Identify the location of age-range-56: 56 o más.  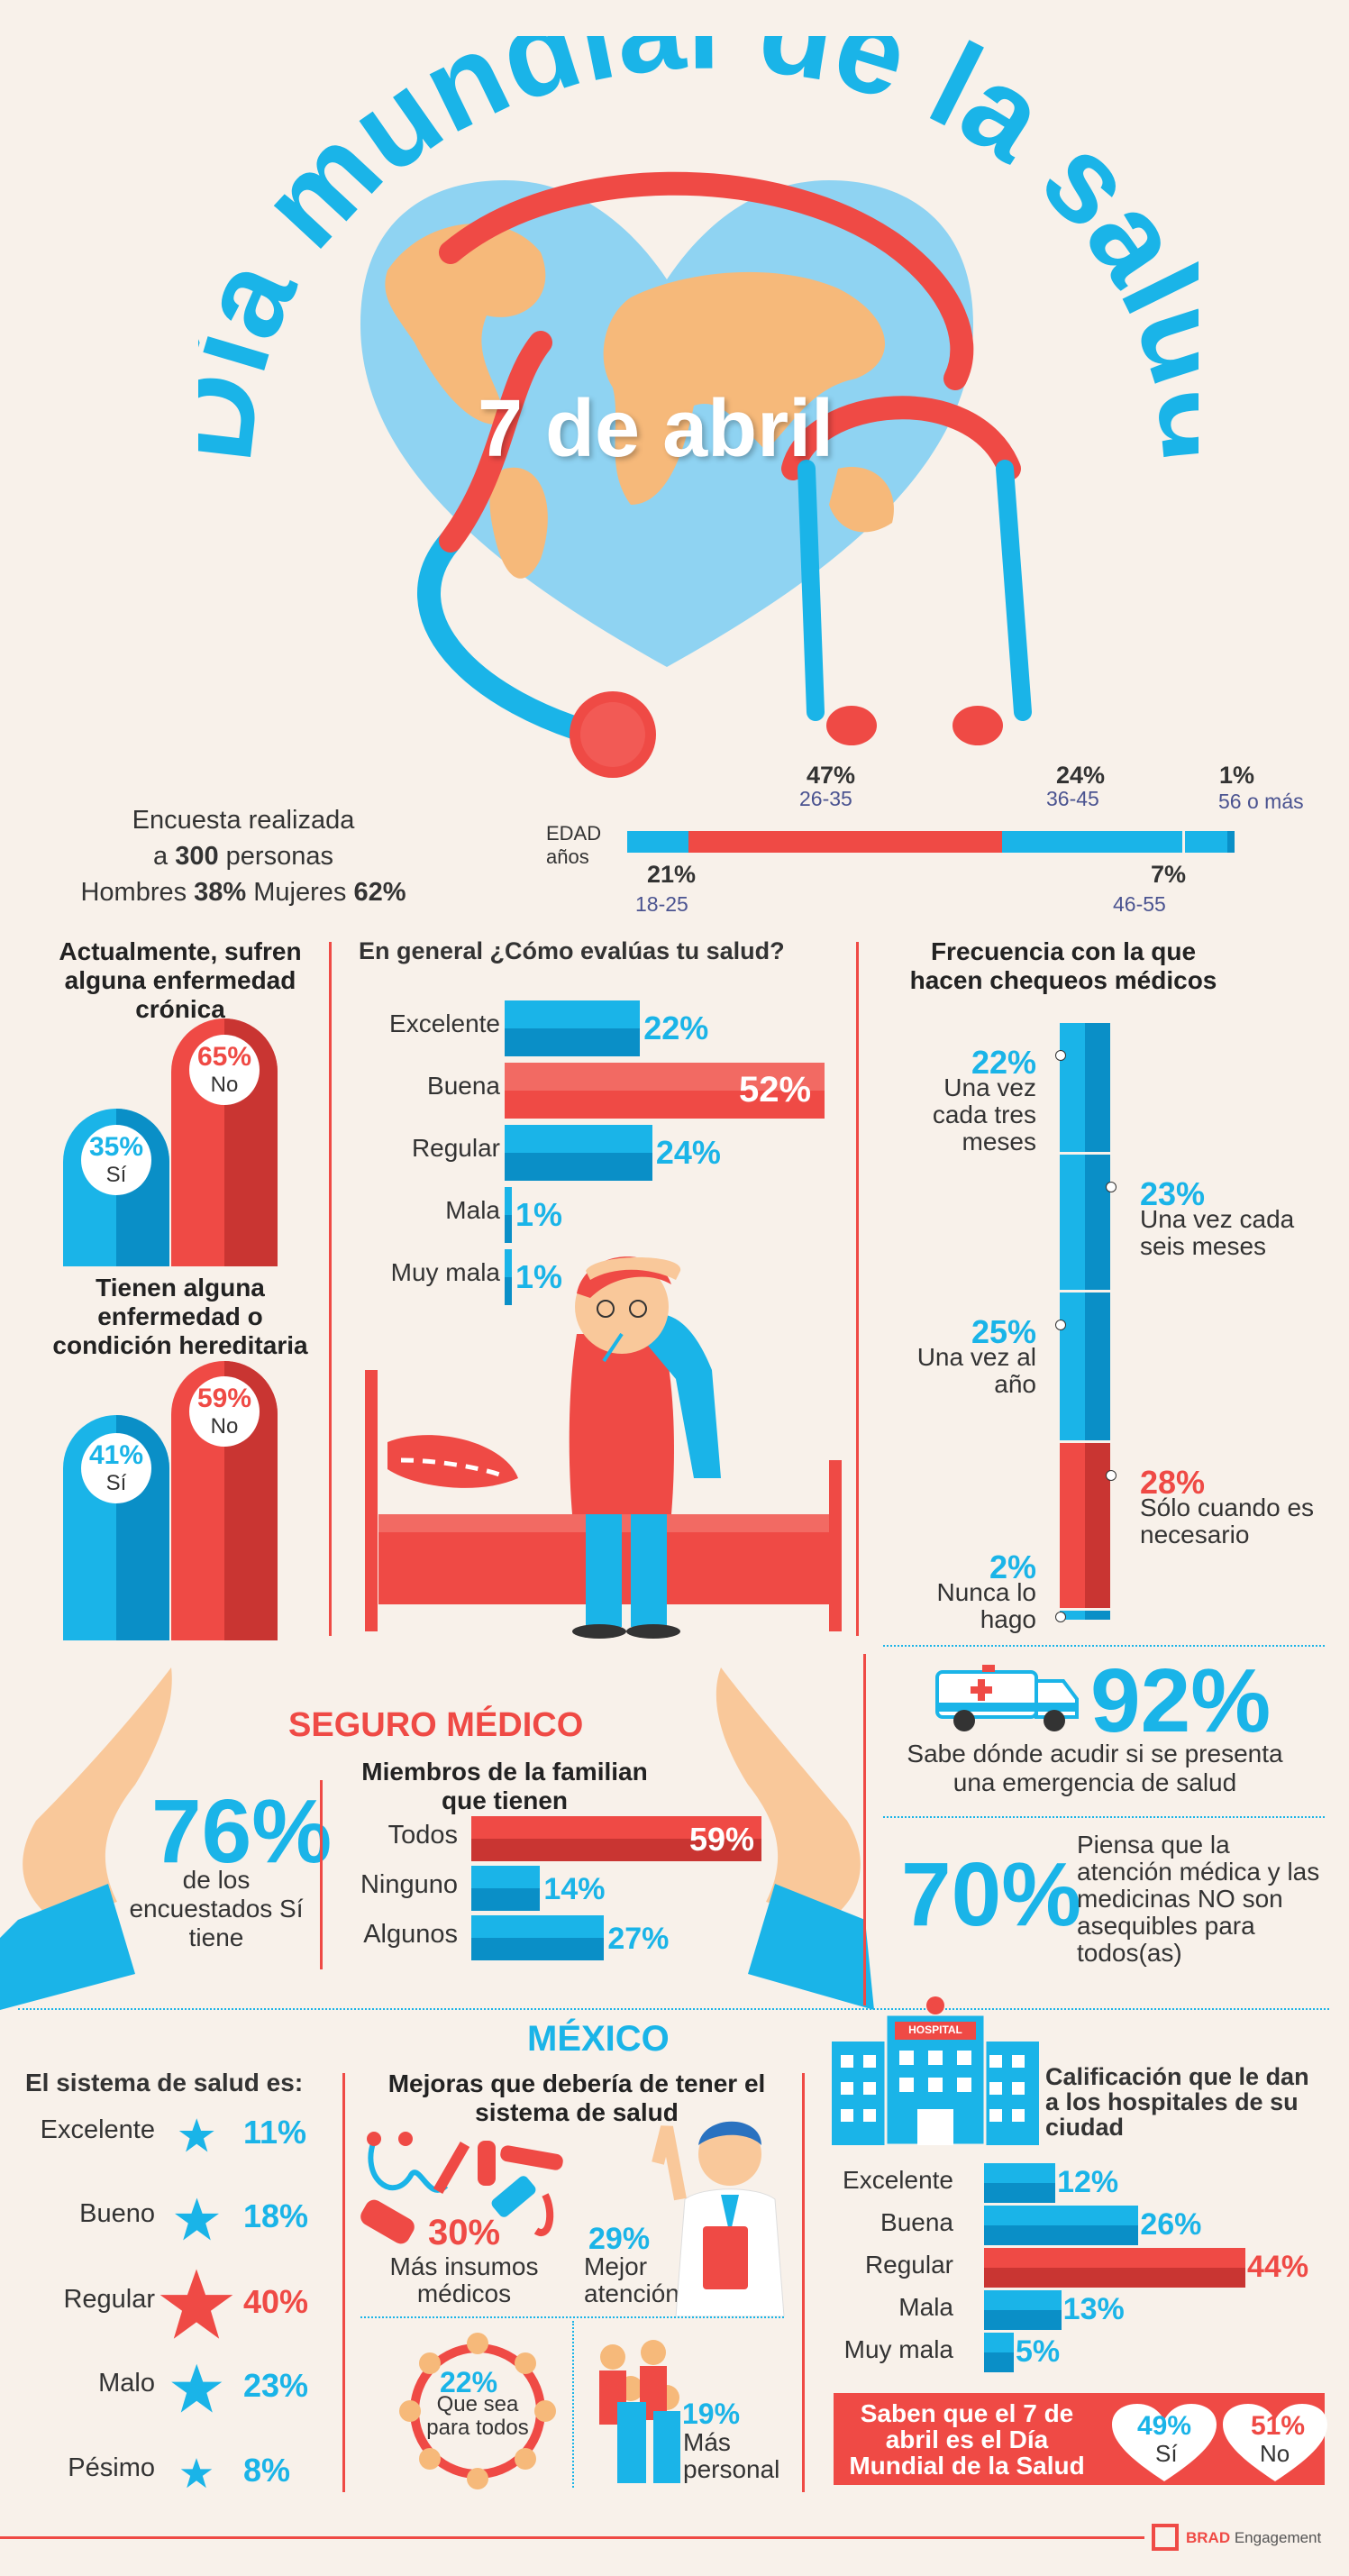
(1261, 801).